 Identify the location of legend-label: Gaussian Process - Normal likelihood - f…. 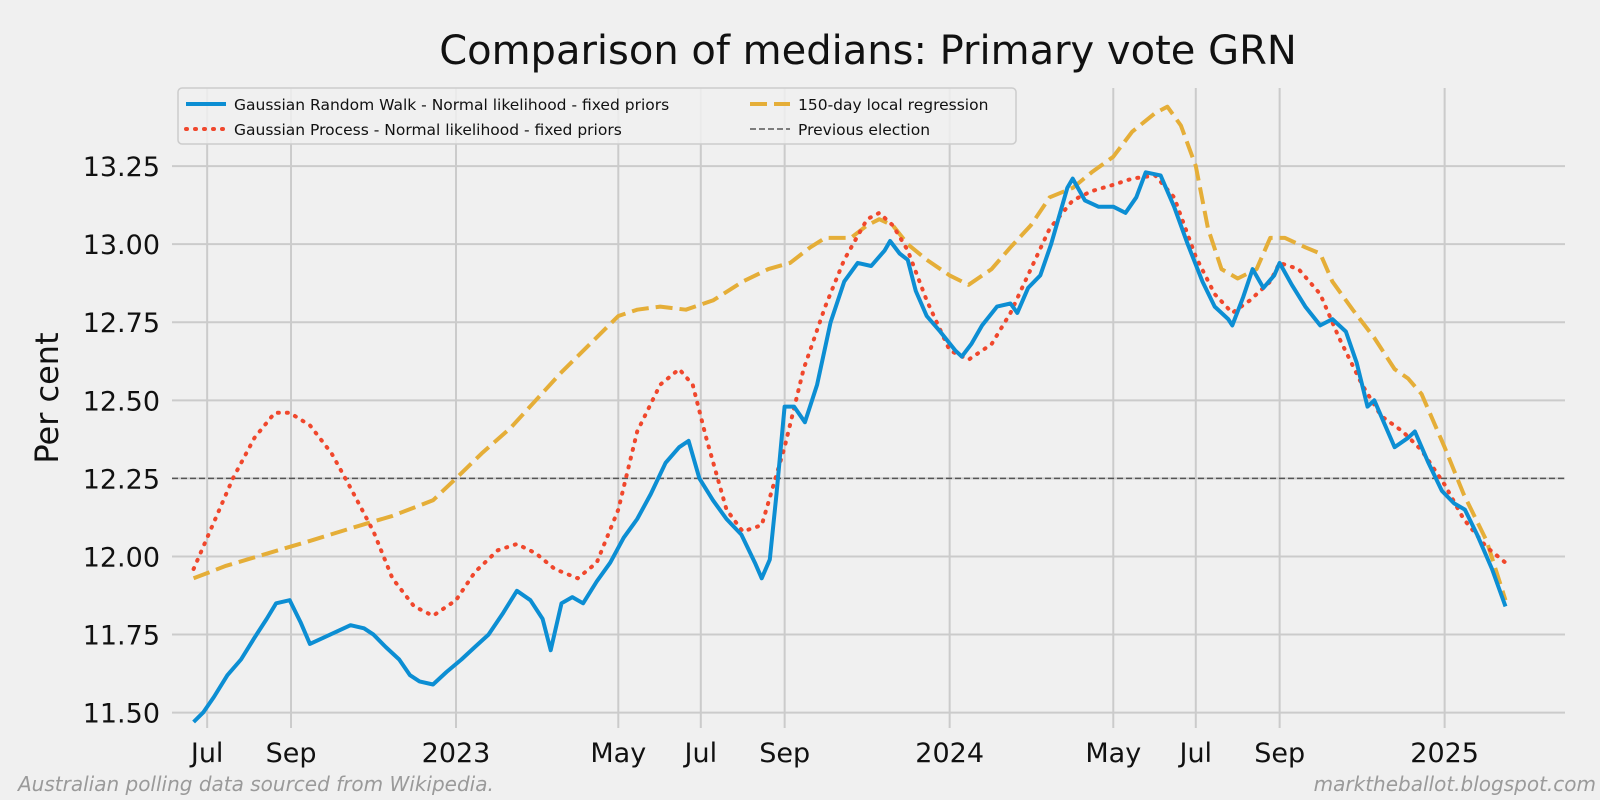
(428, 130).